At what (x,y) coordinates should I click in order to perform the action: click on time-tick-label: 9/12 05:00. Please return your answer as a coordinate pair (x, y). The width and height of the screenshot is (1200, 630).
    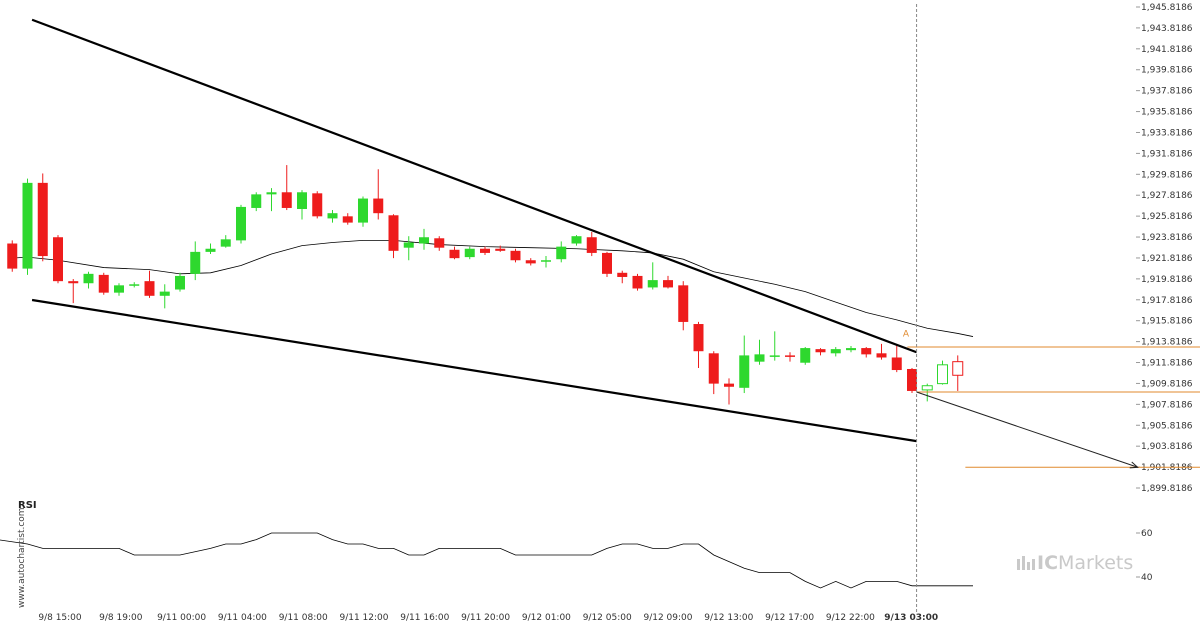
    Looking at the image, I should click on (607, 618).